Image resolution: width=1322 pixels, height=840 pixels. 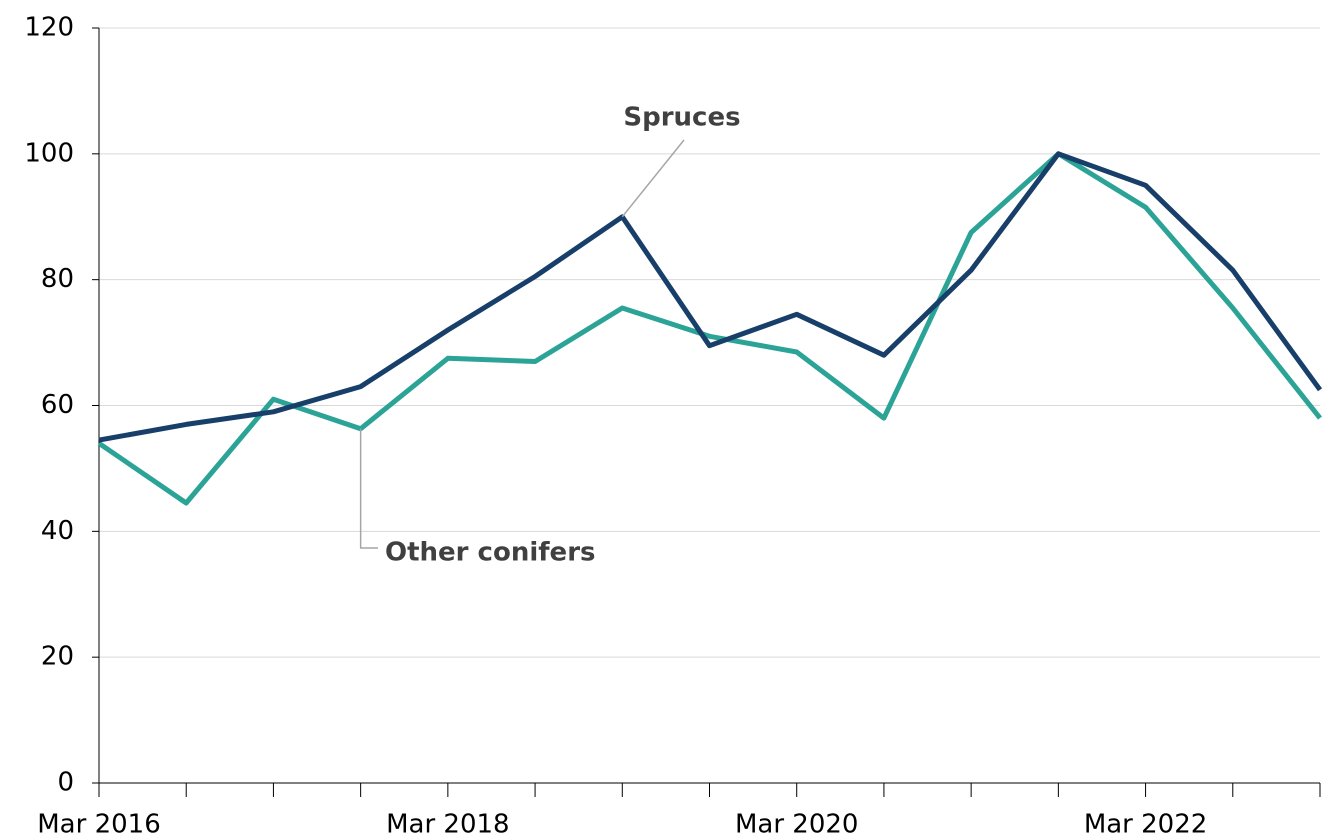 I want to click on y-tick-label: 60, so click(x=57, y=405).